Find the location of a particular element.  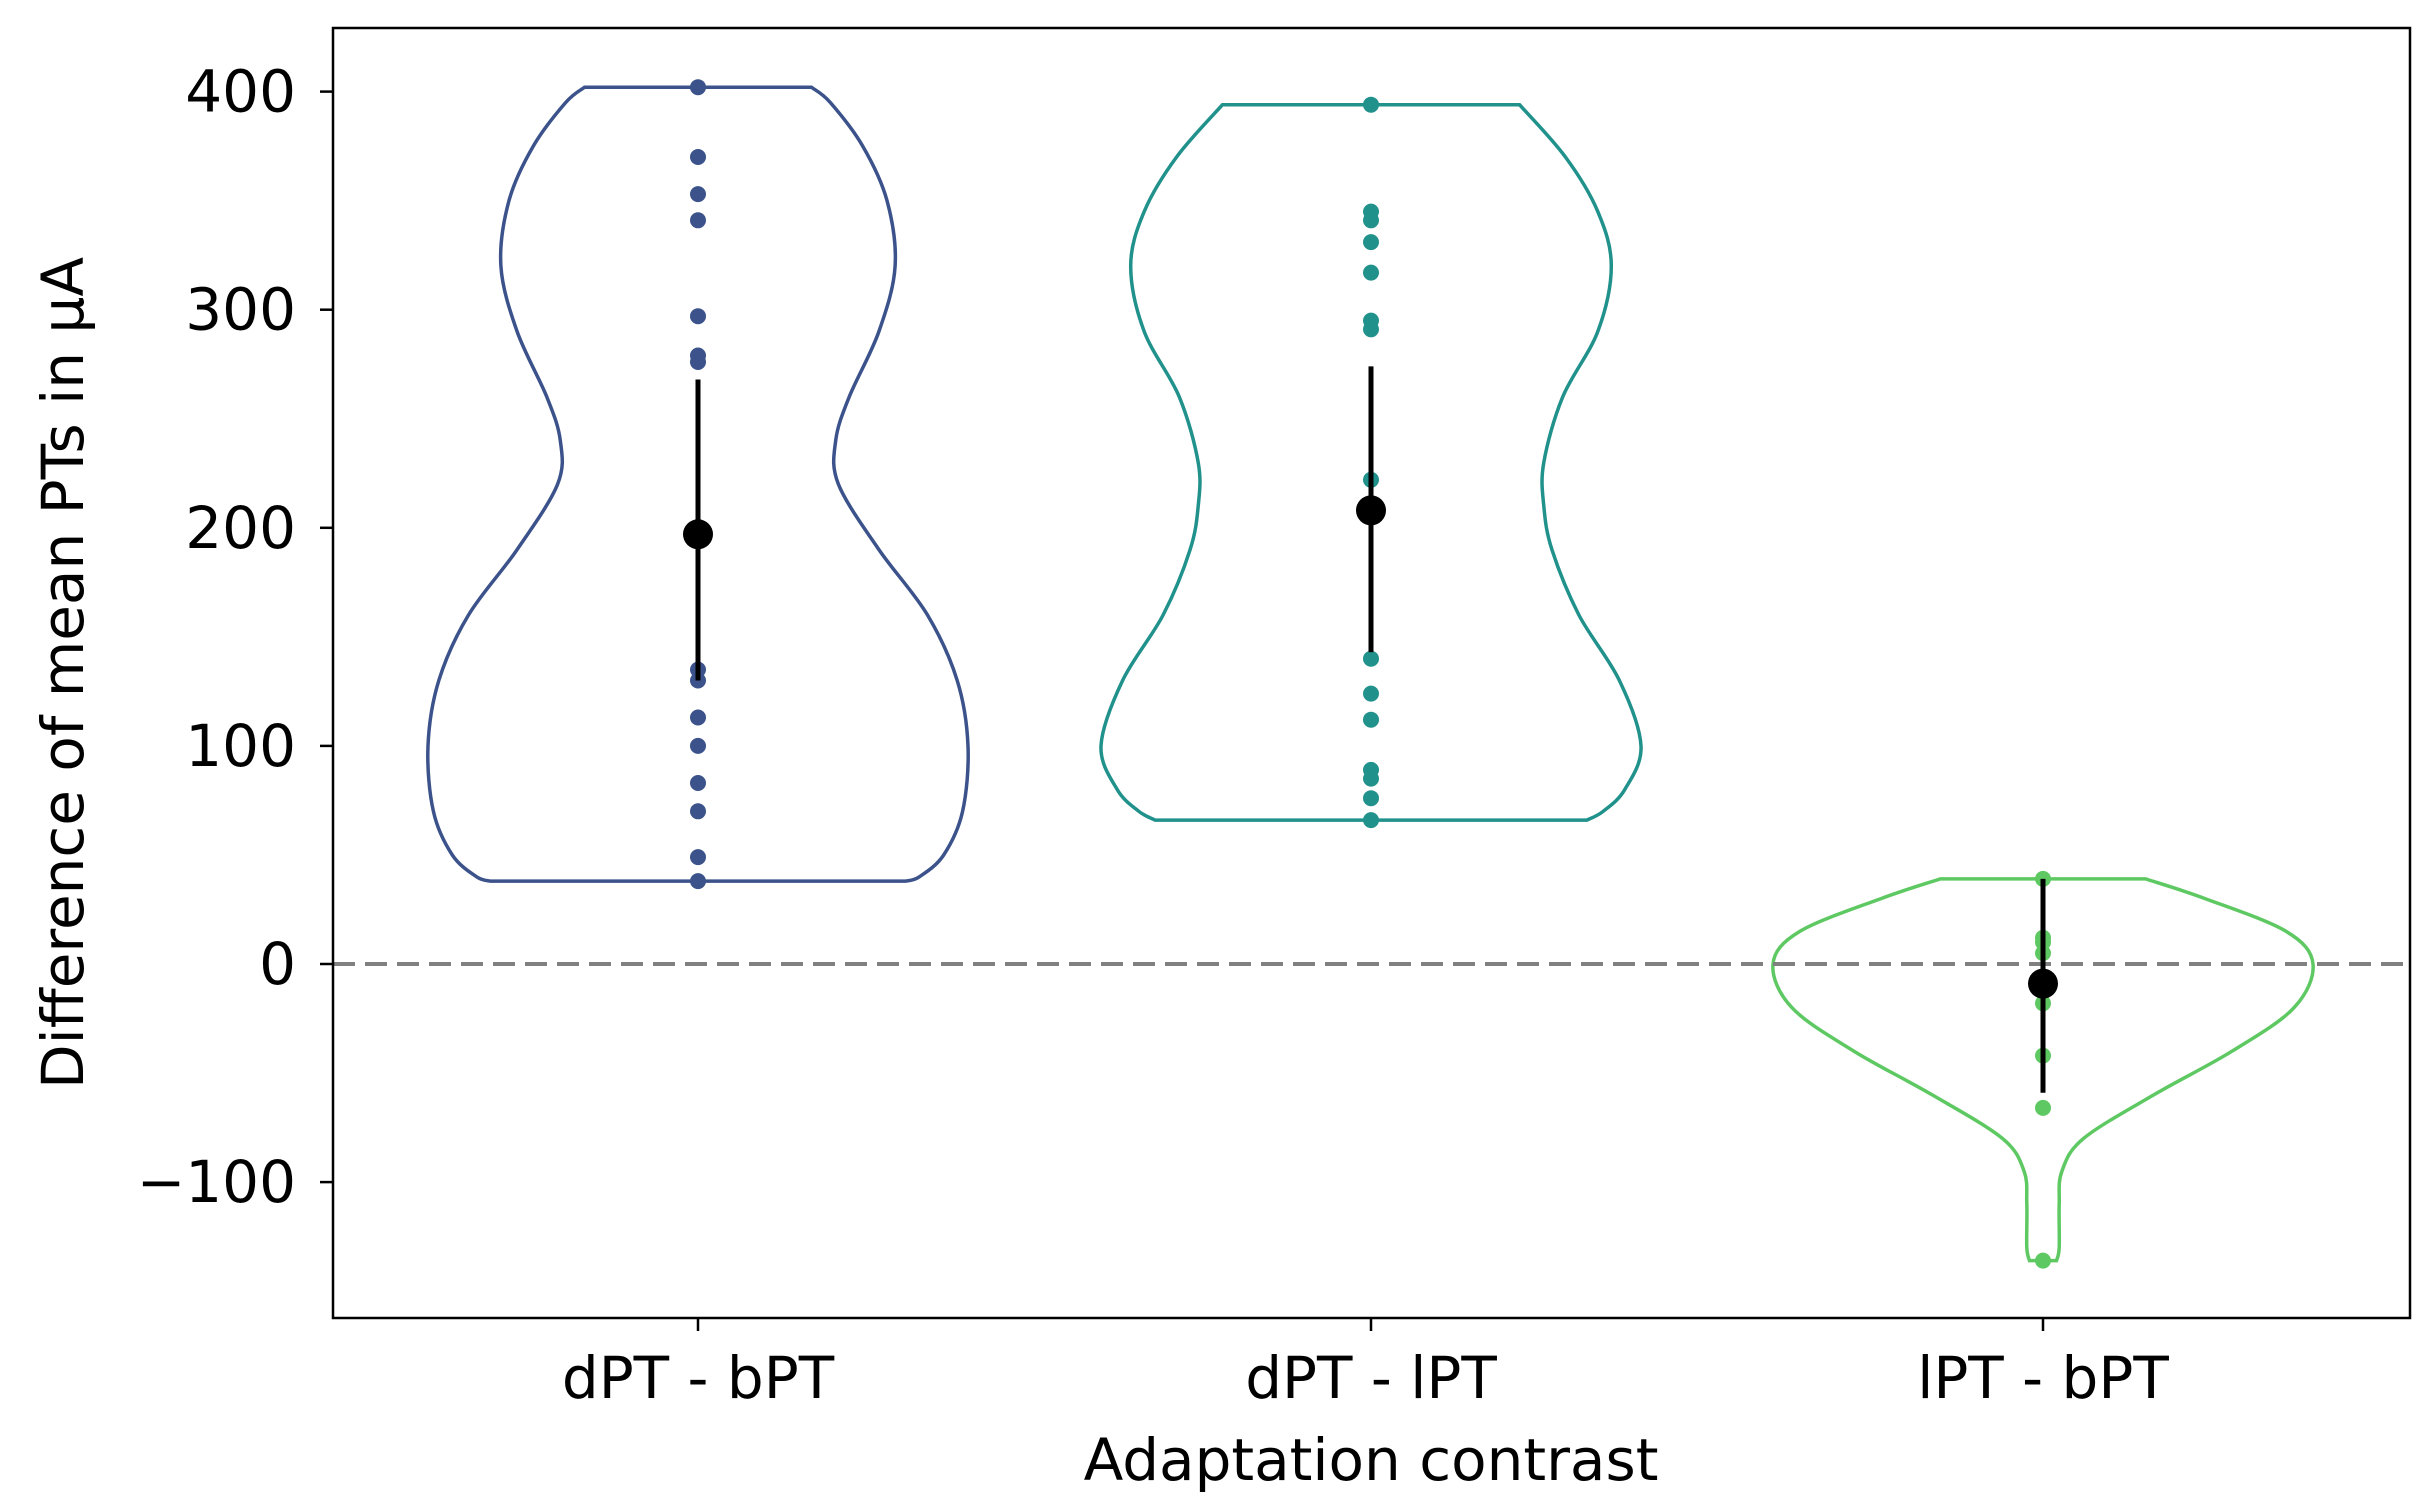

x-axis: dPT - bPT dPT - lPT lPT - bPT is located at coordinates (1365, 1365).